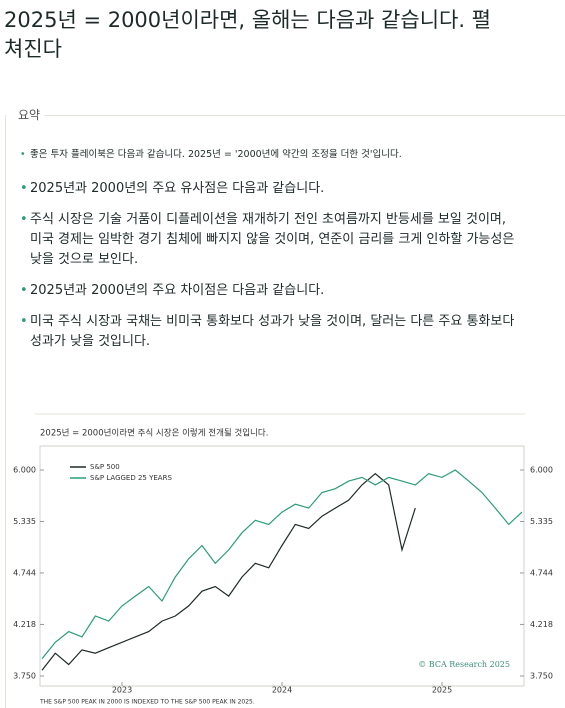 This screenshot has width=565, height=708. Describe the element at coordinates (131, 478) in the screenshot. I see `legend-label: S&P LAGGED 25 YEARS` at that location.